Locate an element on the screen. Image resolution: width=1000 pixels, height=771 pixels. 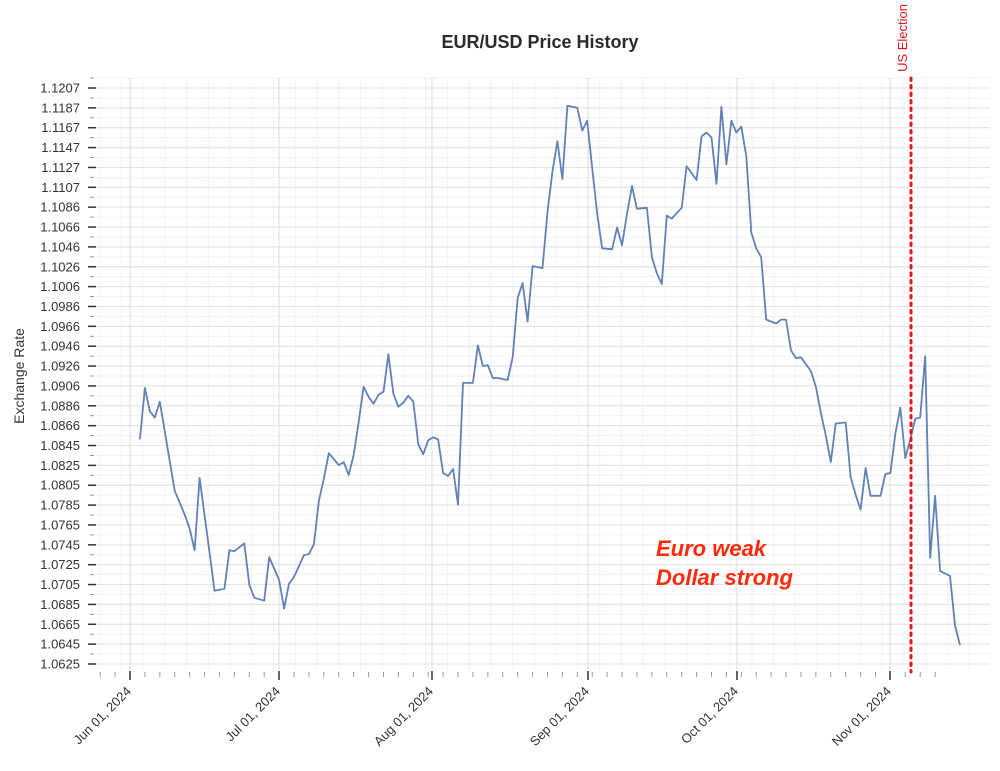
y-tick-label: 1.1207 is located at coordinates (60, 88).